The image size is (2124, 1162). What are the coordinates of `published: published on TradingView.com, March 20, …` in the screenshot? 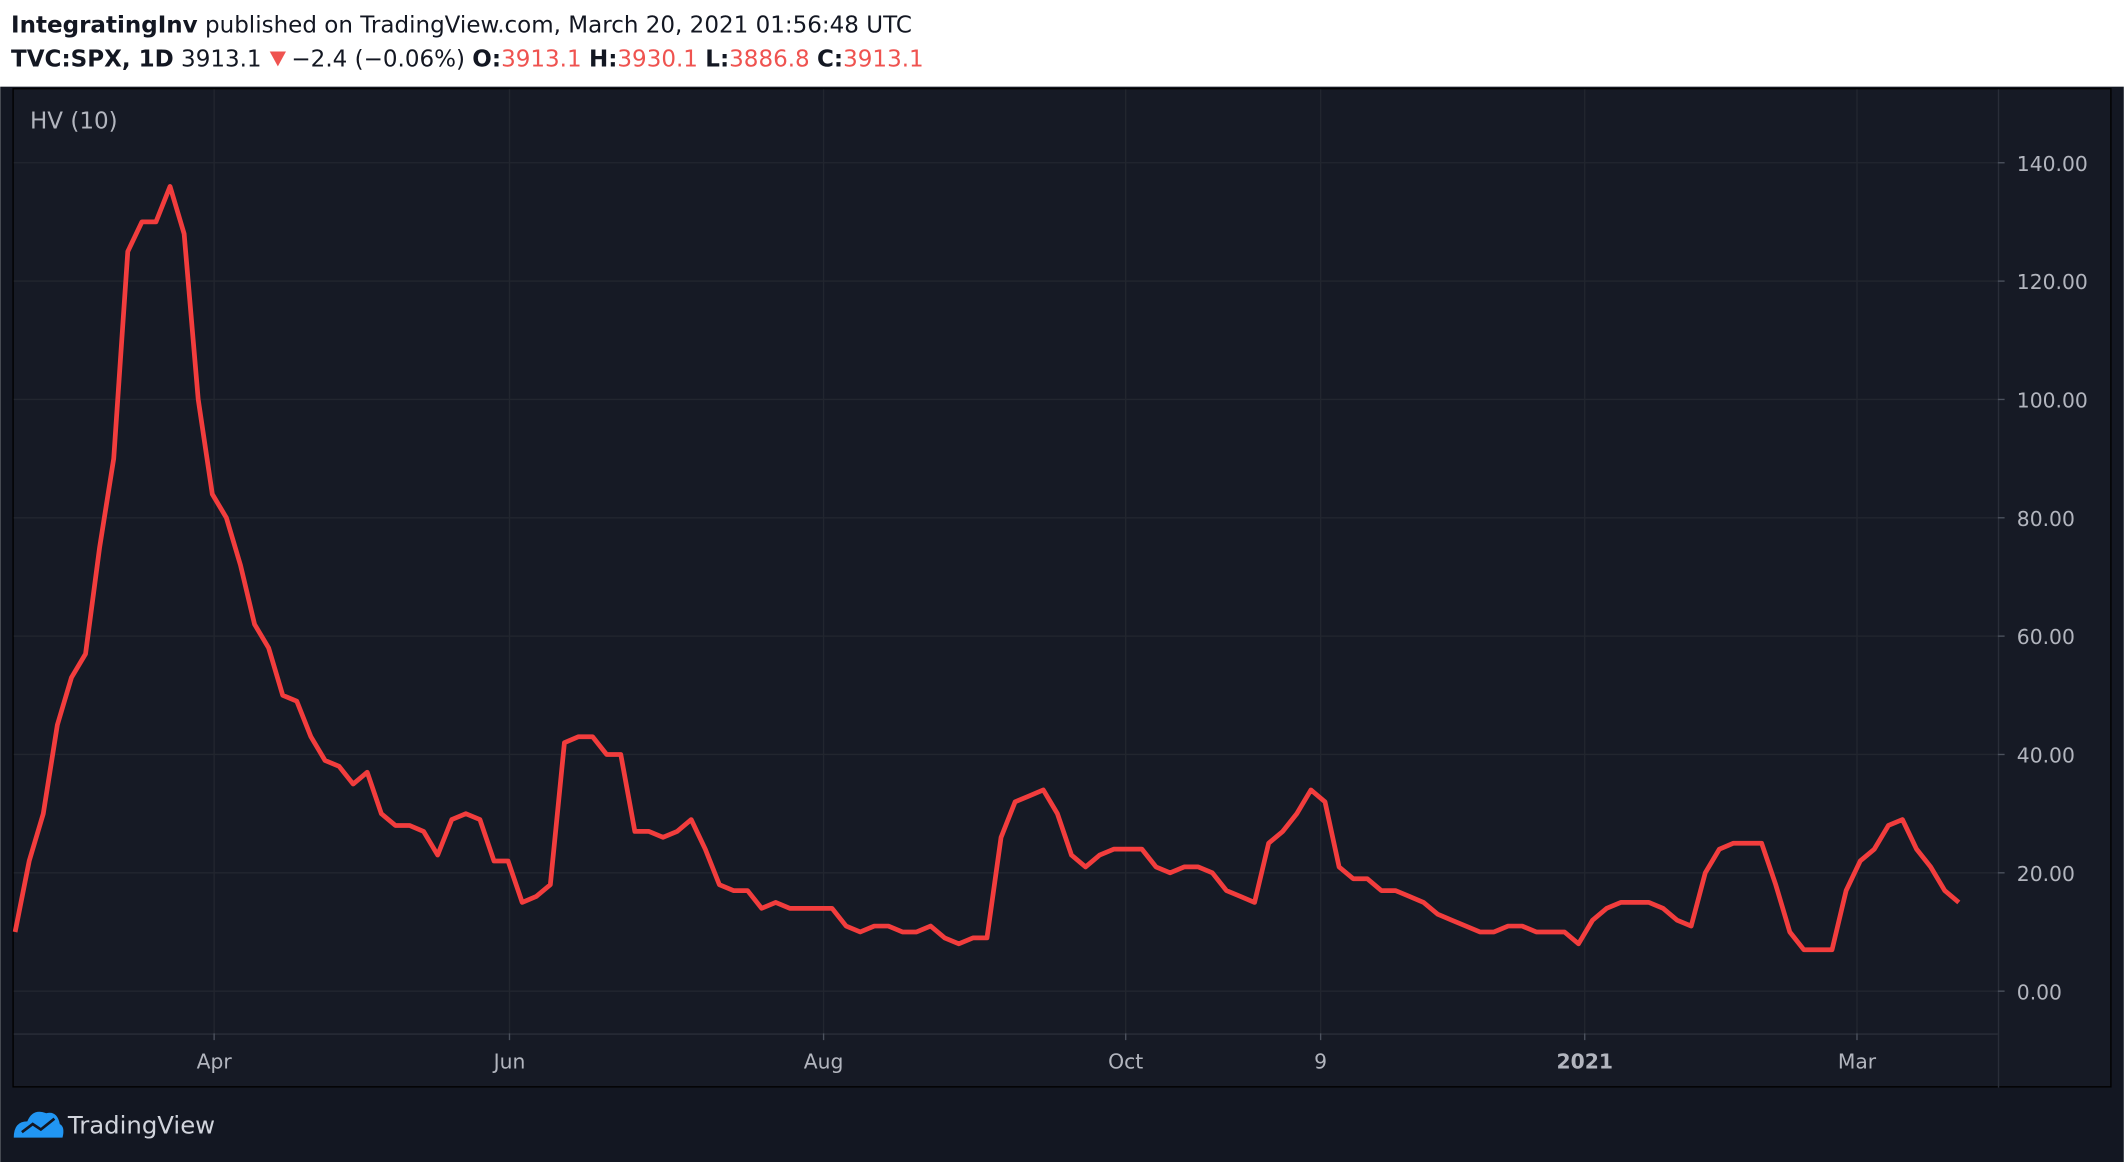 It's located at (558, 26).